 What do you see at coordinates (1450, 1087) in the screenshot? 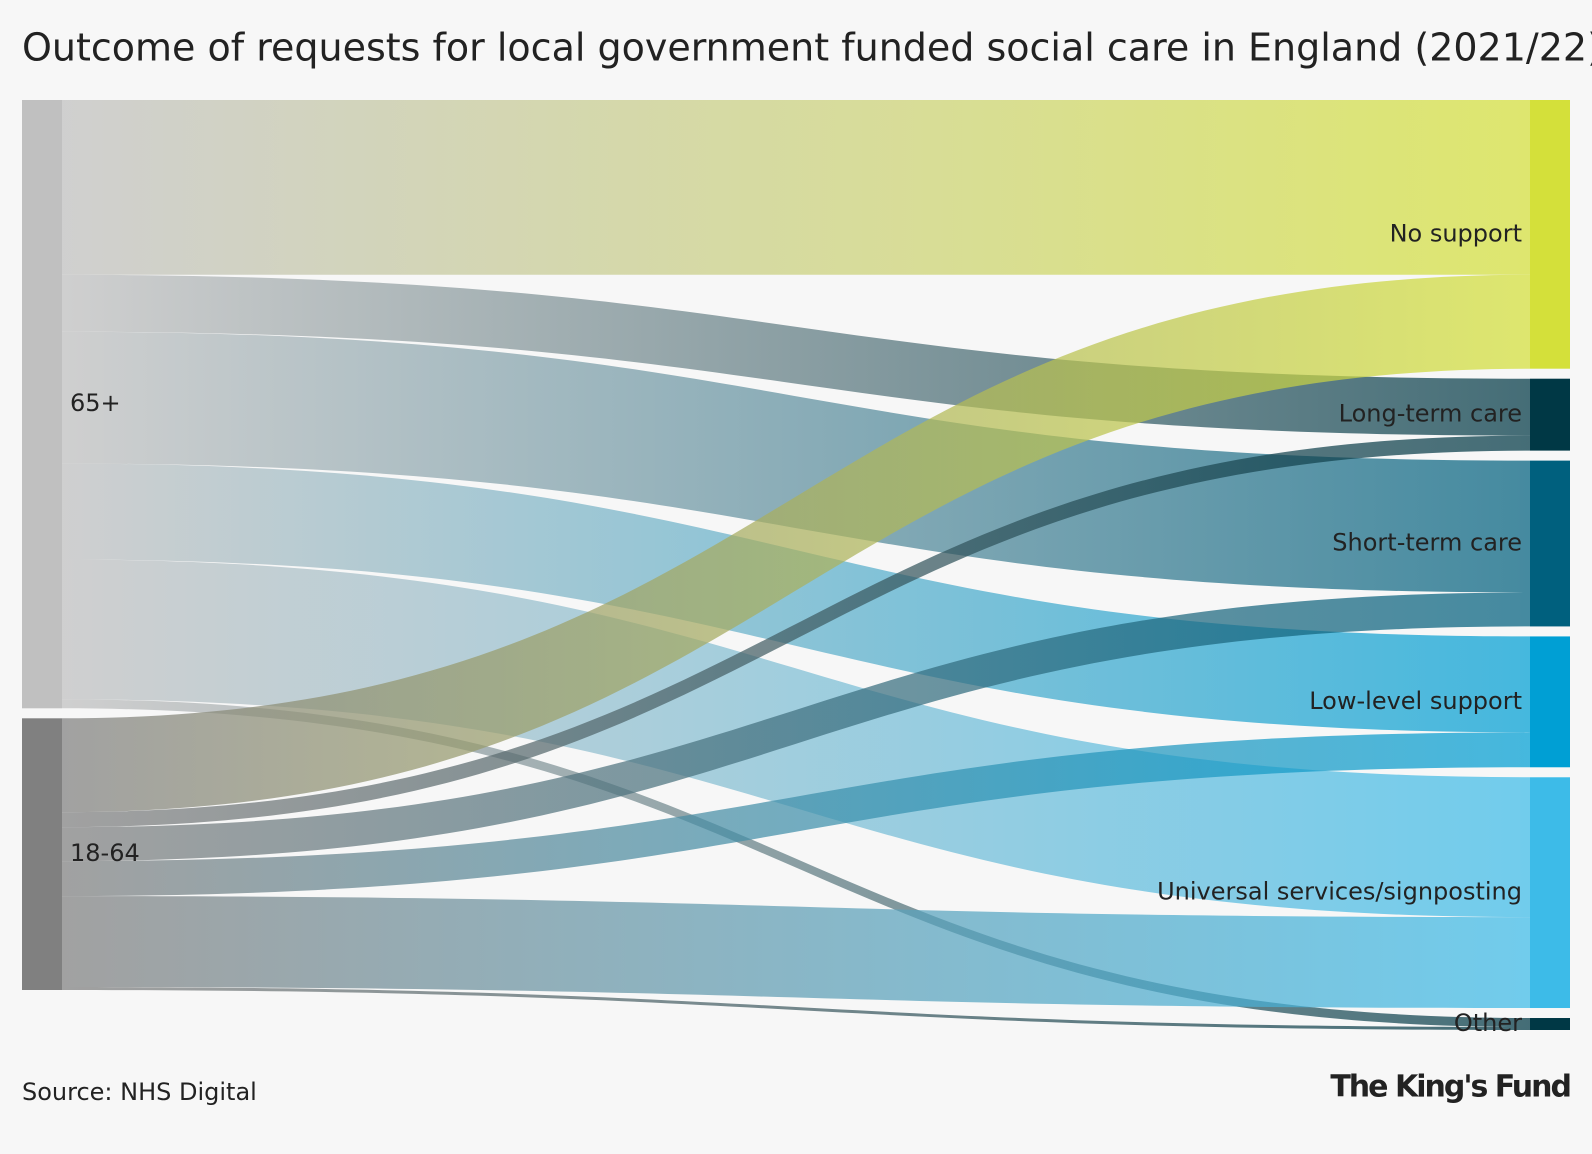
I see `logo: The King's Fund` at bounding box center [1450, 1087].